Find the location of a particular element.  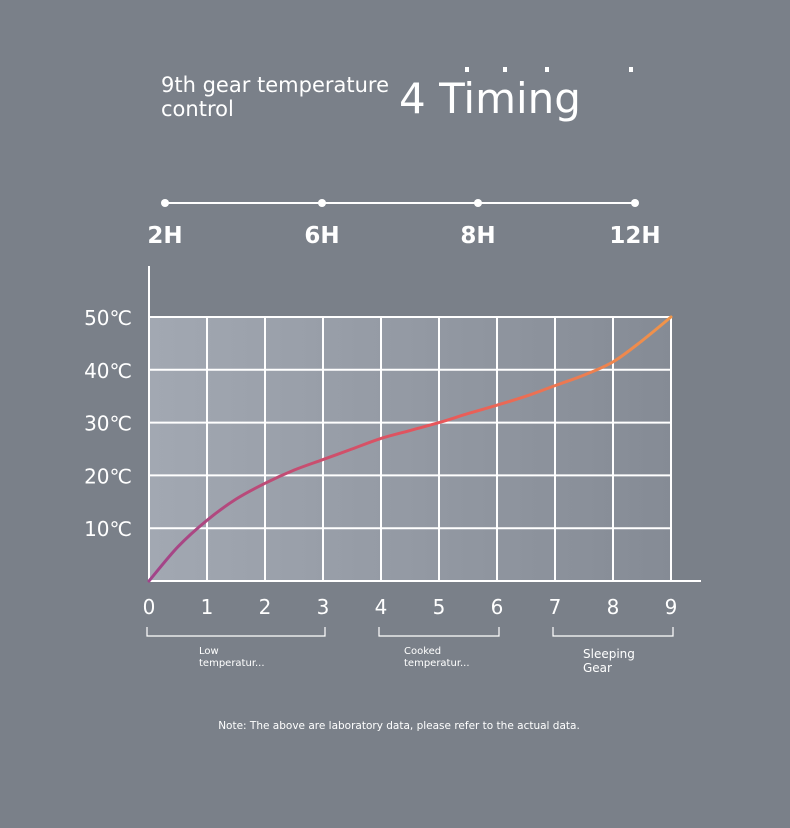

x-tick-label: 0 is located at coordinates (149, 607).